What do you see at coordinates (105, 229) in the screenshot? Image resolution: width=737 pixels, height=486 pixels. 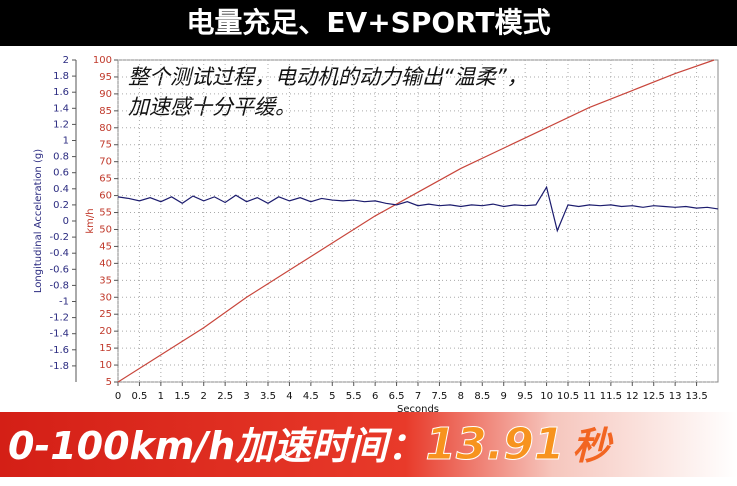 I see `y-tick-label: 50` at bounding box center [105, 229].